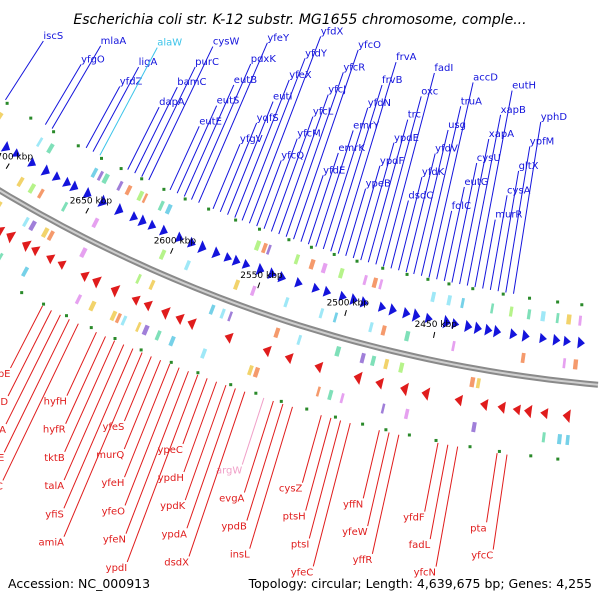  What do you see at coordinates (264, 59) in the screenshot?
I see `gene-label: pdxK` at bounding box center [264, 59].